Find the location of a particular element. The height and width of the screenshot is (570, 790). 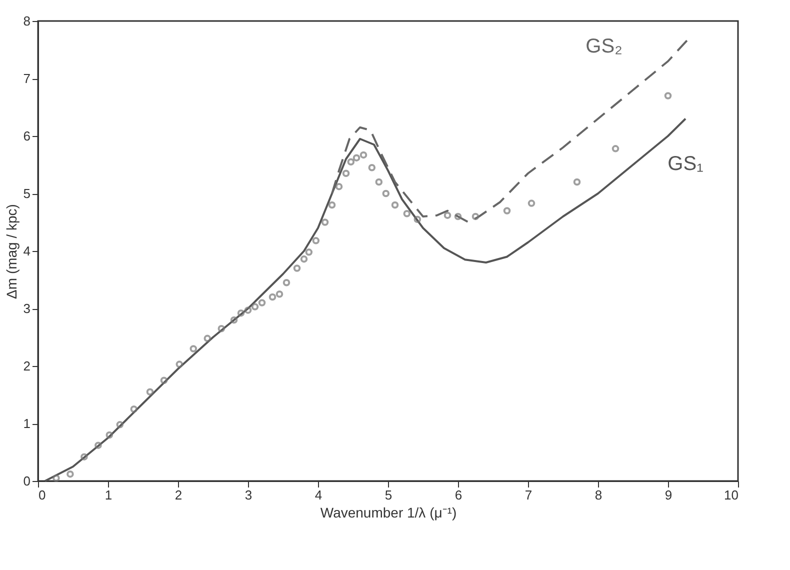

series-label: GS₂ is located at coordinates (604, 46).